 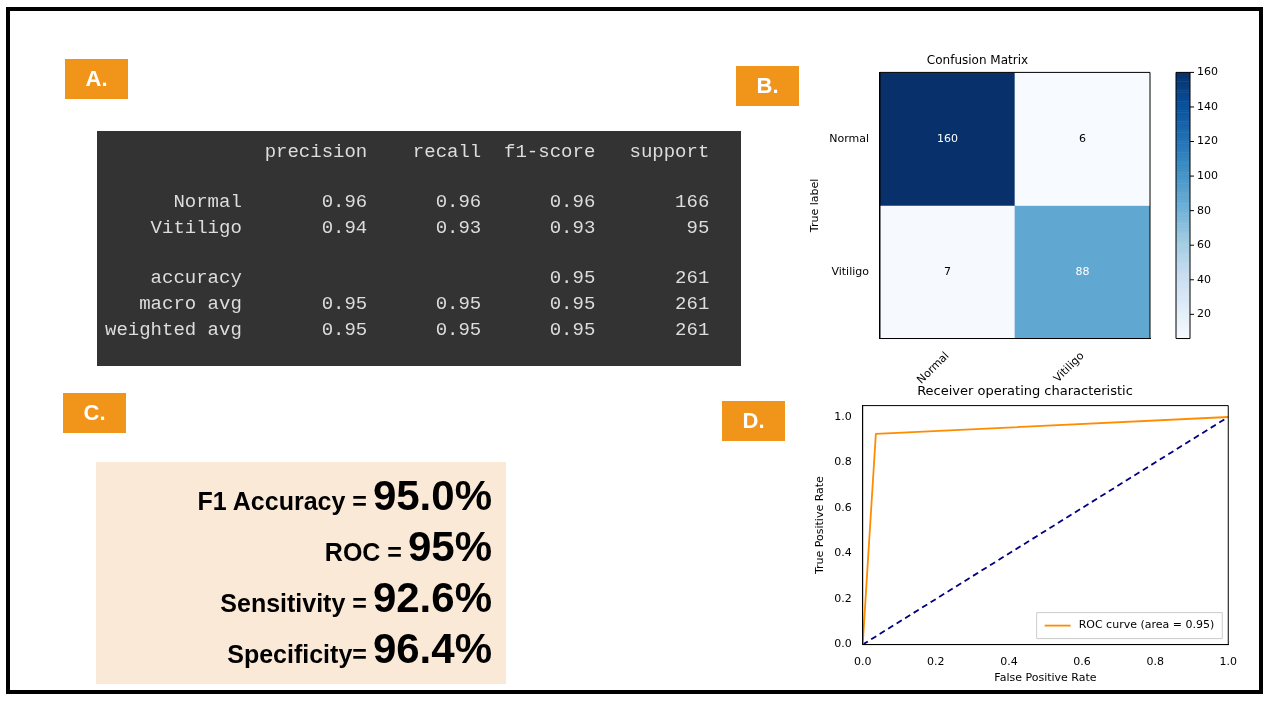 What do you see at coordinates (977, 60) in the screenshot?
I see `chart-title: Confusion Matrix` at bounding box center [977, 60].